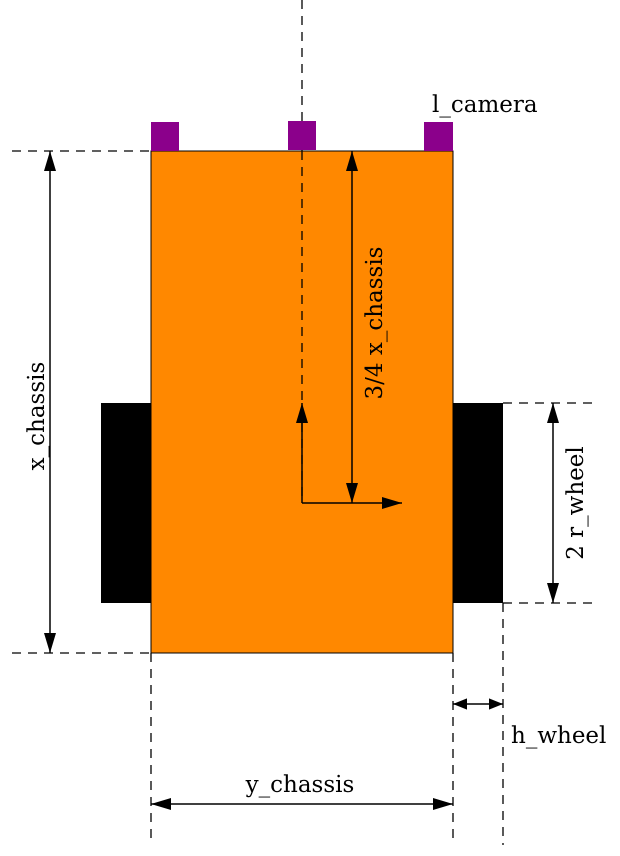 This screenshot has height=856, width=620. I want to click on camera-center, so click(302, 135).